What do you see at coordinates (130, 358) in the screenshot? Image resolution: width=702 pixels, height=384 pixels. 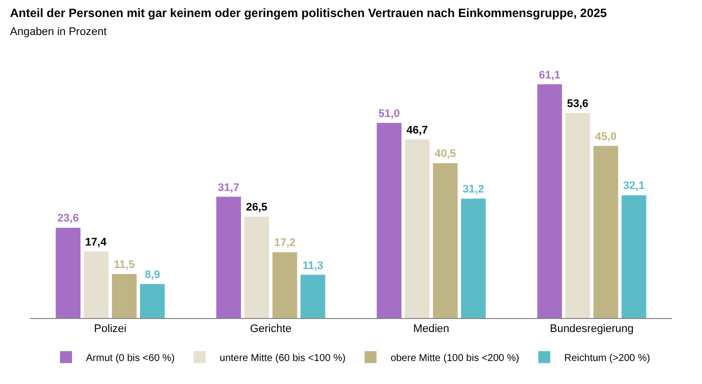 I see `legend-label: Armut (0 bis <60 %)` at bounding box center [130, 358].